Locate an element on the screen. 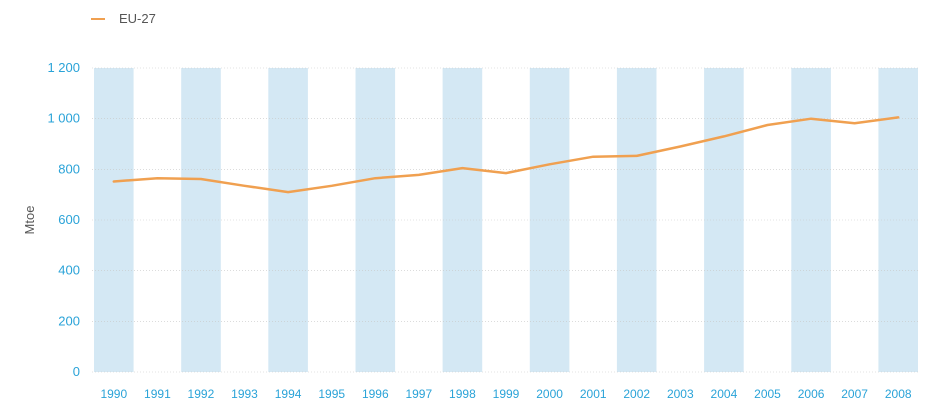 The image size is (930, 406). y-tick-label: 800 is located at coordinates (69, 168).